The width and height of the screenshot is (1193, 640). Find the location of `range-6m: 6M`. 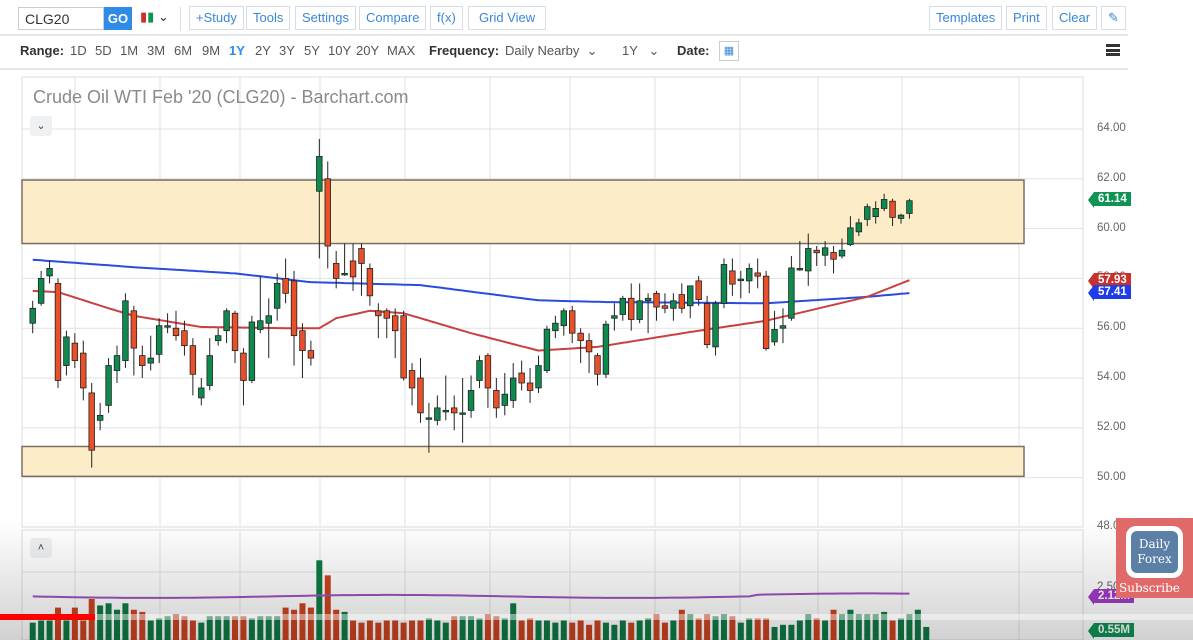

range-6m: 6M is located at coordinates (183, 50).